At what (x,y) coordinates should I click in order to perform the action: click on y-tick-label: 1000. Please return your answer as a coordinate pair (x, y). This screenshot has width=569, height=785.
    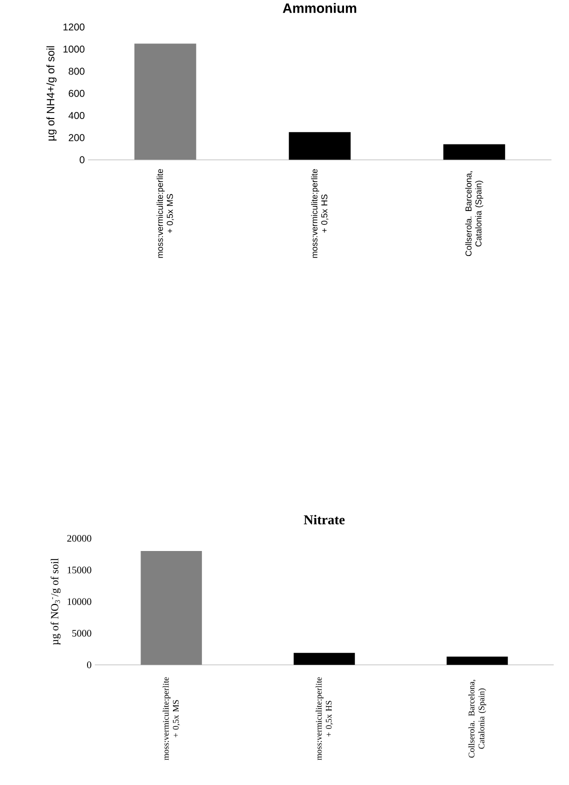
    Looking at the image, I should click on (73, 49).